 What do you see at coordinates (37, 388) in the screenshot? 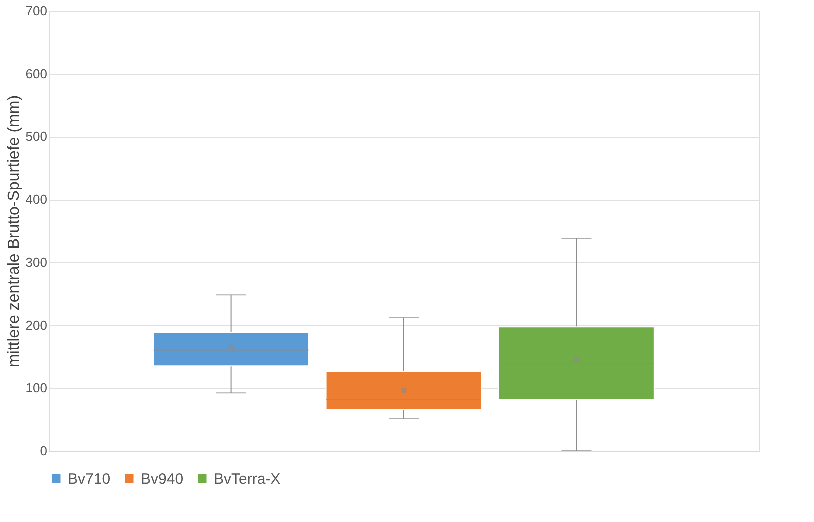
I see `y-tick-label: 100` at bounding box center [37, 388].